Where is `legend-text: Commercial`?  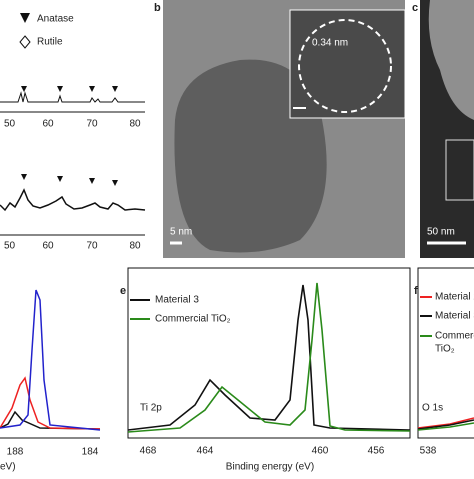
legend-text: Commercial is located at coordinates (454, 336).